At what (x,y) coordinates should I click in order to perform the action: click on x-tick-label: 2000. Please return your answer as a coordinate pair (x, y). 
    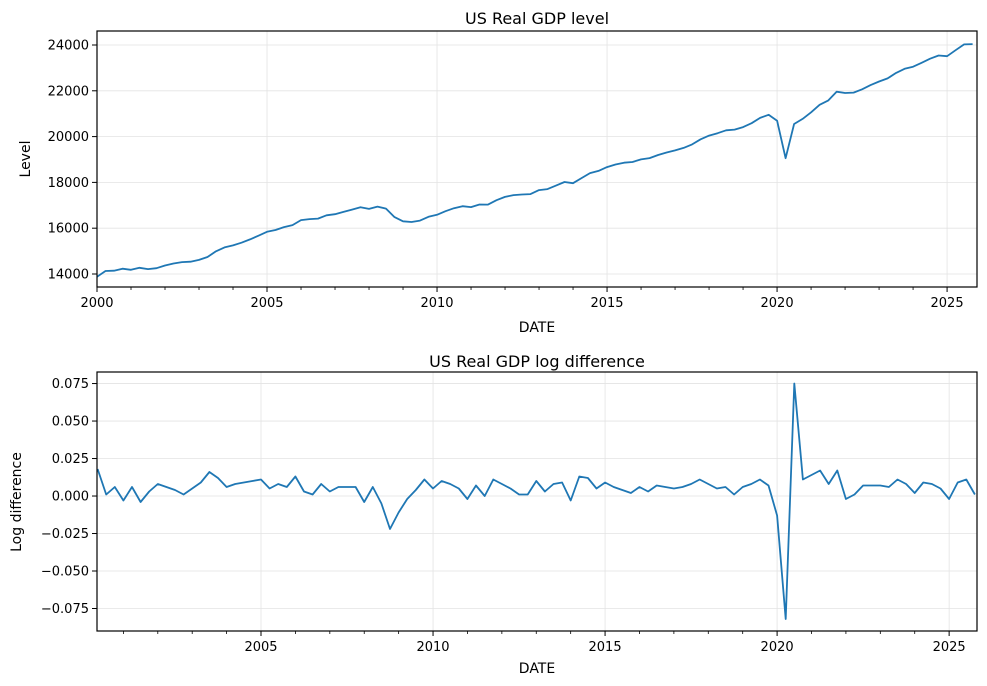
    Looking at the image, I should click on (96, 303).